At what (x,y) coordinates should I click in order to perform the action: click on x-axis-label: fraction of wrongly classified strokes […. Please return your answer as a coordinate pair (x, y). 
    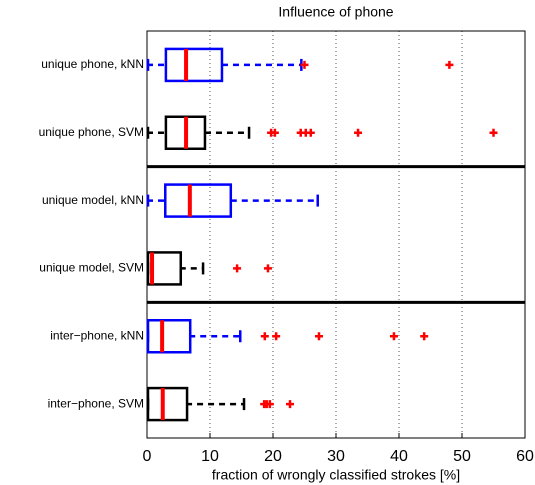
    Looking at the image, I should click on (336, 475).